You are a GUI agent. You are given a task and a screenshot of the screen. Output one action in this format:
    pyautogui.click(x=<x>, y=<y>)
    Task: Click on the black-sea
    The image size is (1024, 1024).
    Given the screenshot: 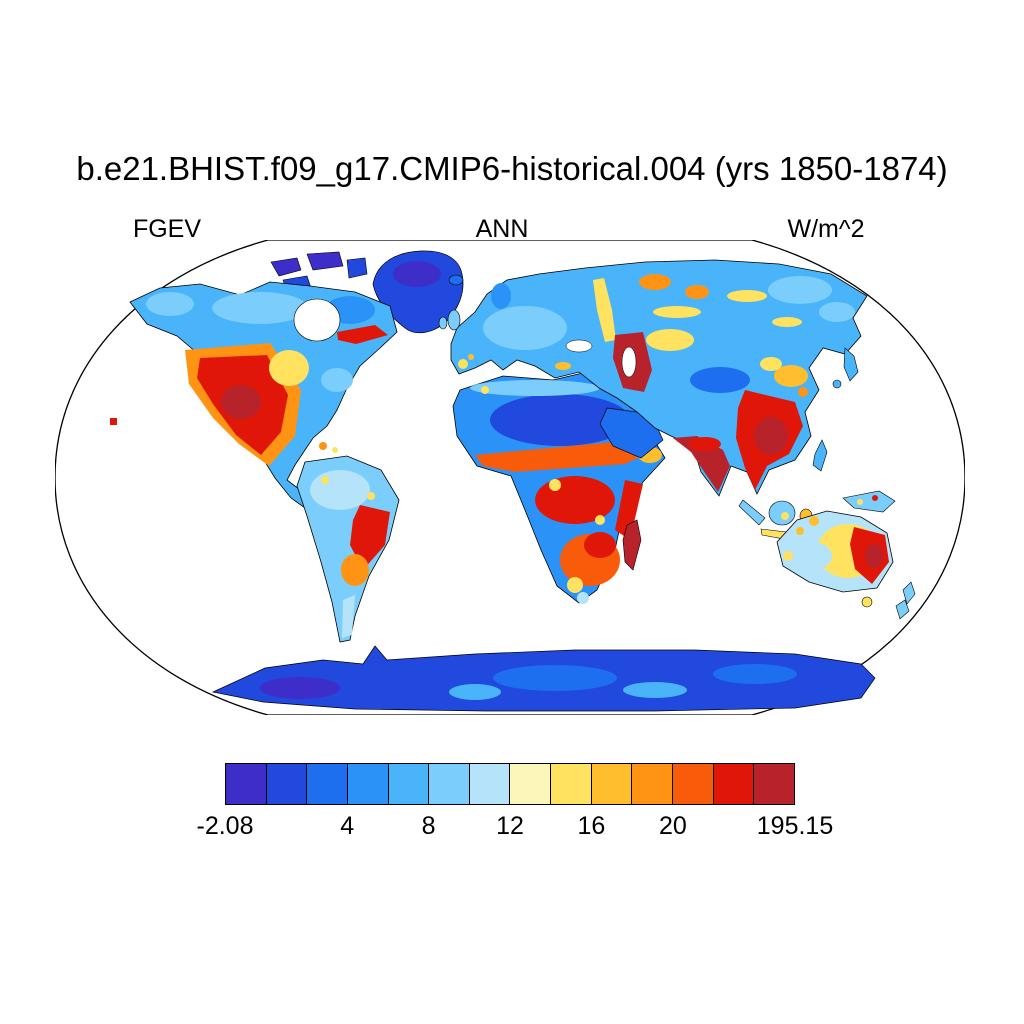 What is the action you would take?
    pyautogui.click(x=579, y=346)
    